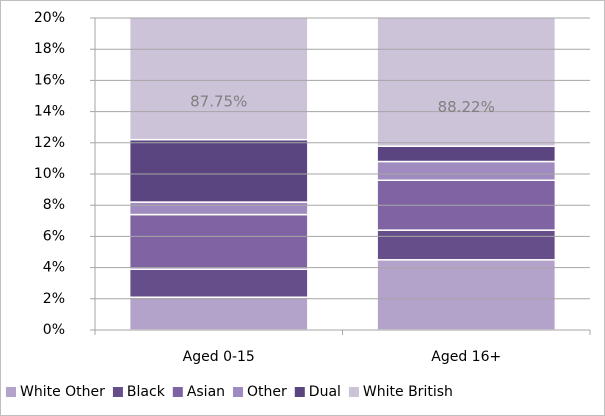 This screenshot has height=416, width=605. Describe the element at coordinates (267, 392) in the screenshot. I see `legend-label: Other` at that location.